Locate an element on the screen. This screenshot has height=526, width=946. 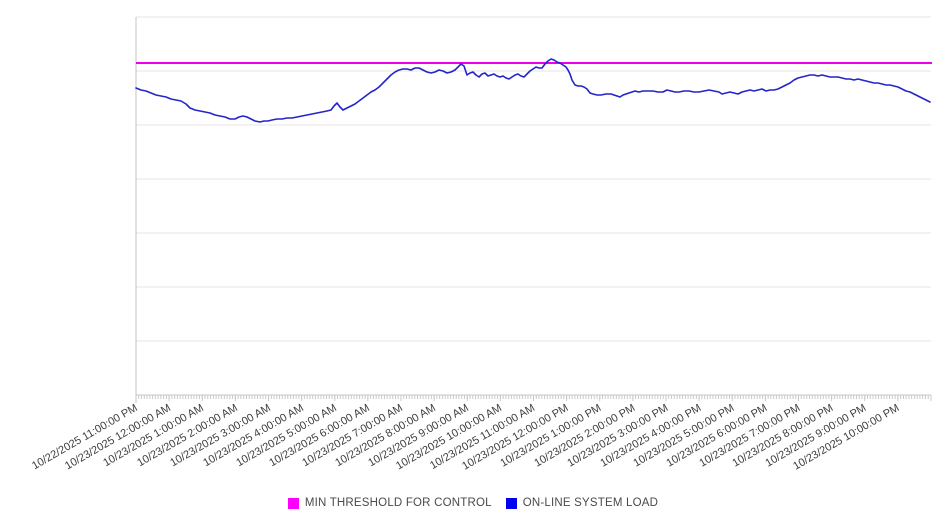
threshold-swatch-icon is located at coordinates (293, 503).